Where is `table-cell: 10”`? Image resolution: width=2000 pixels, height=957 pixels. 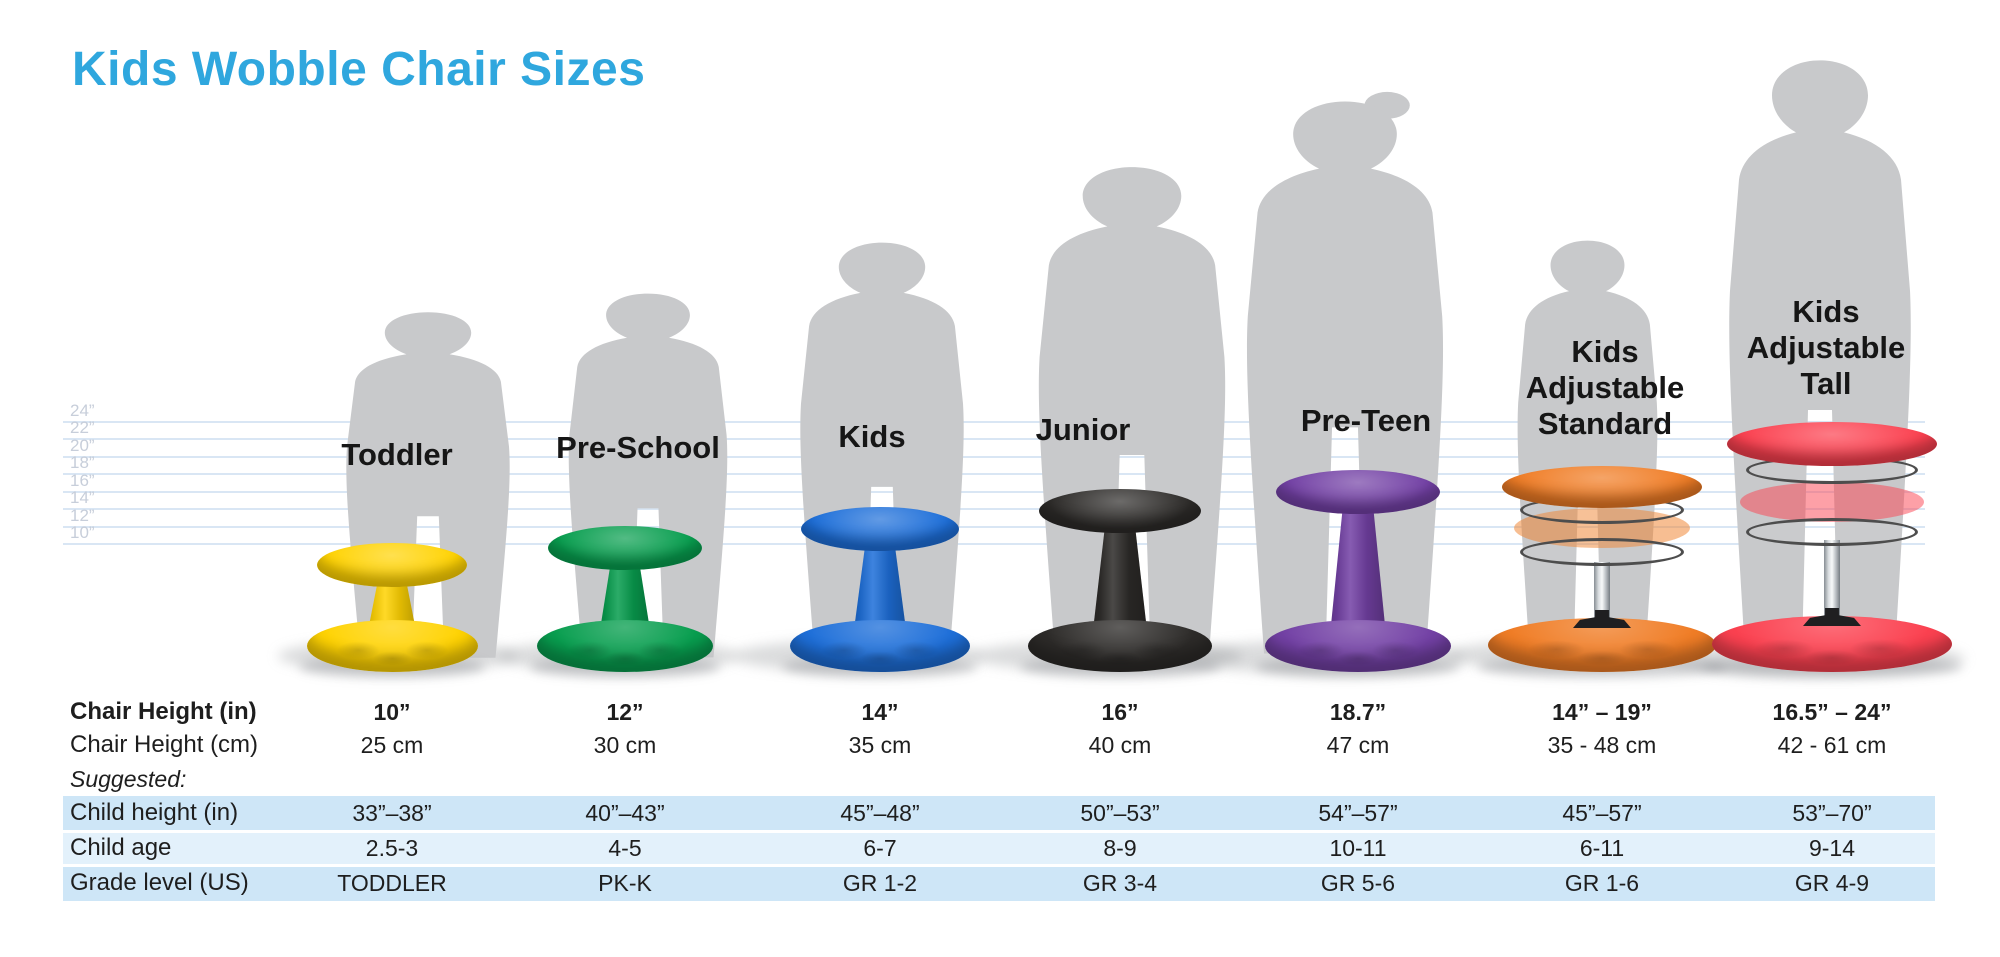 table-cell: 10” is located at coordinates (392, 712).